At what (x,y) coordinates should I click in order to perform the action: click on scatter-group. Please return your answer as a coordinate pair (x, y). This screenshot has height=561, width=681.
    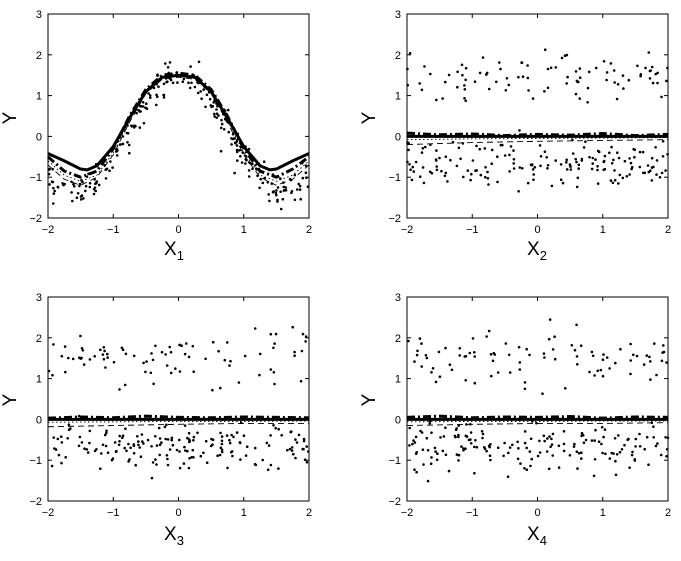
    Looking at the image, I should click on (538, 400).